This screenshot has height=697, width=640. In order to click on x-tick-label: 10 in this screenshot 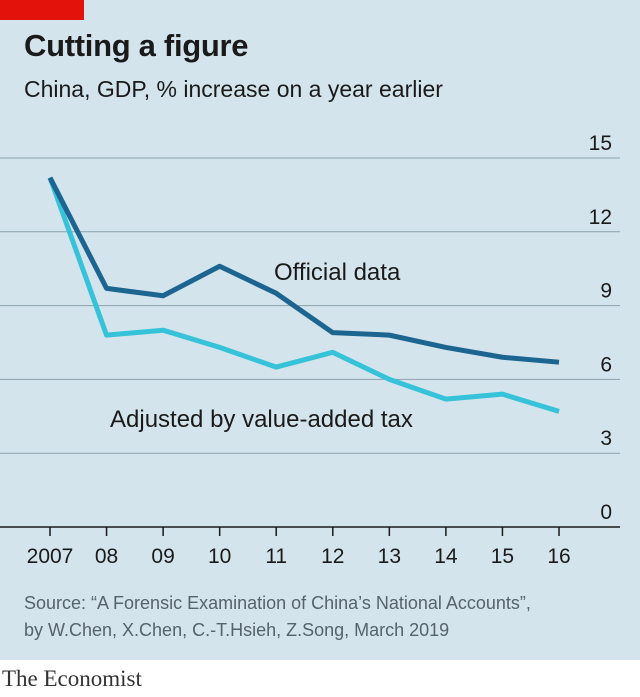, I will do `click(219, 556)`.